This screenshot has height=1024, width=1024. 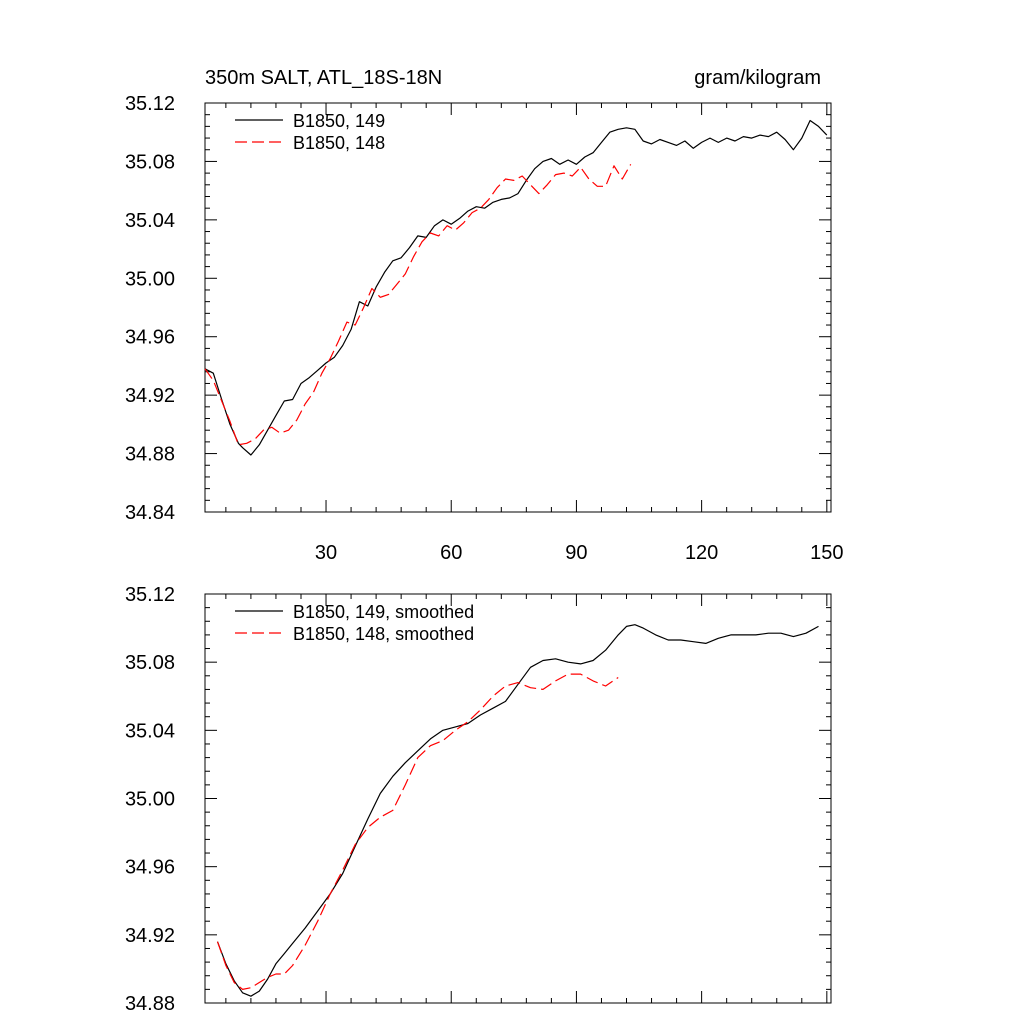 What do you see at coordinates (339, 143) in the screenshot?
I see `legend-label-2: B1850, 148` at bounding box center [339, 143].